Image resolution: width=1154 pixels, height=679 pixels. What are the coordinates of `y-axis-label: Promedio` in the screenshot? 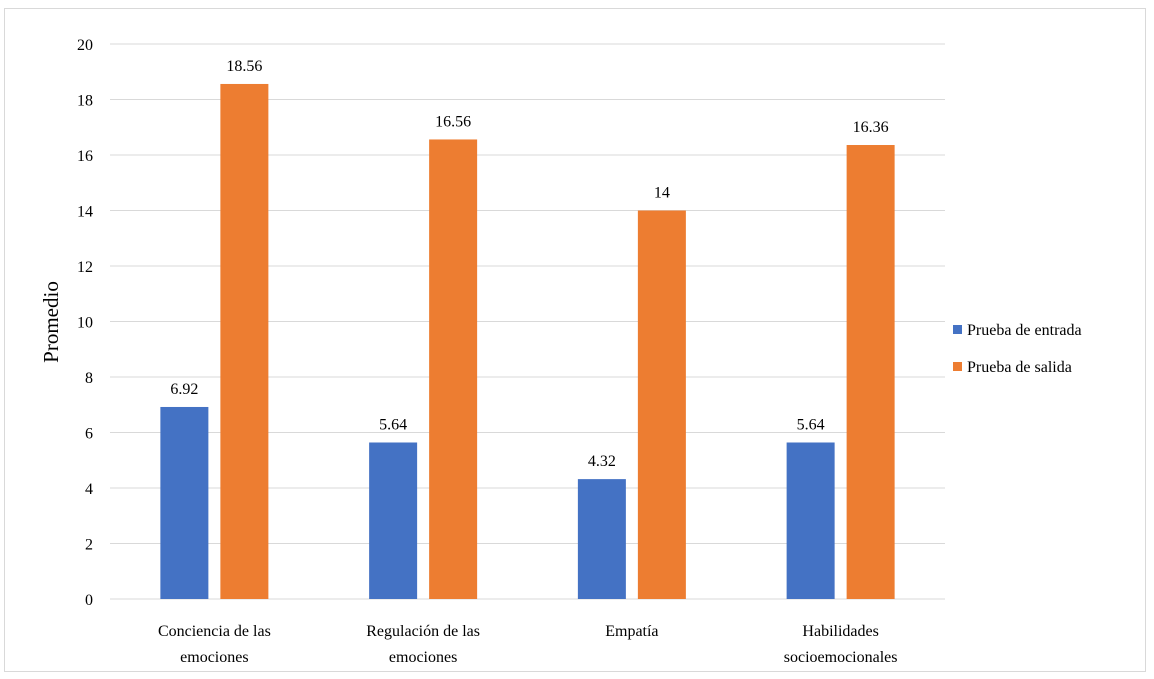 It's located at (51, 322).